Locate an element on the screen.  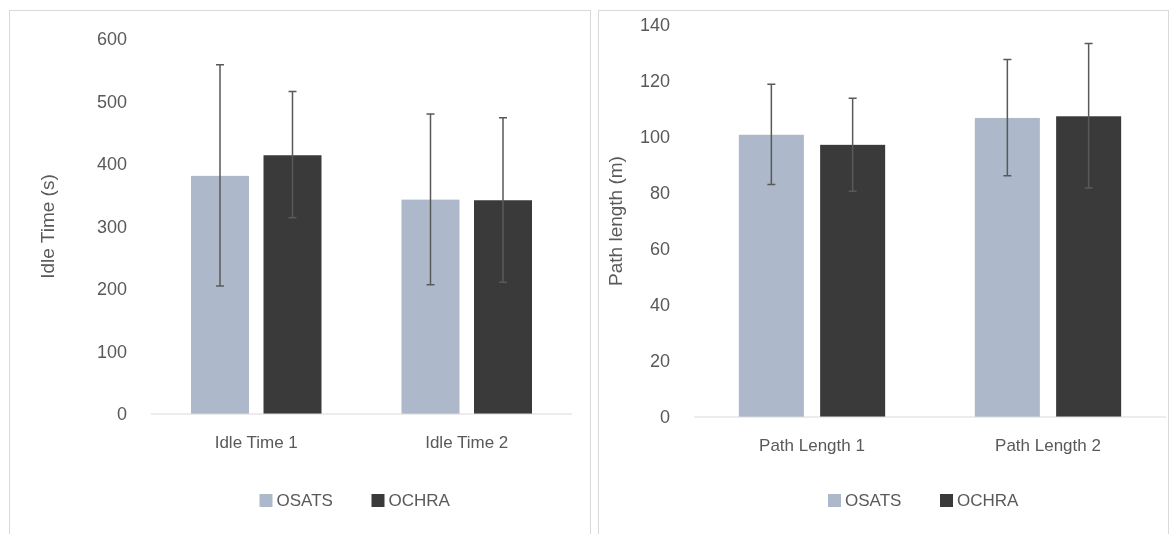
y-tick-label: 200 is located at coordinates (111, 289).